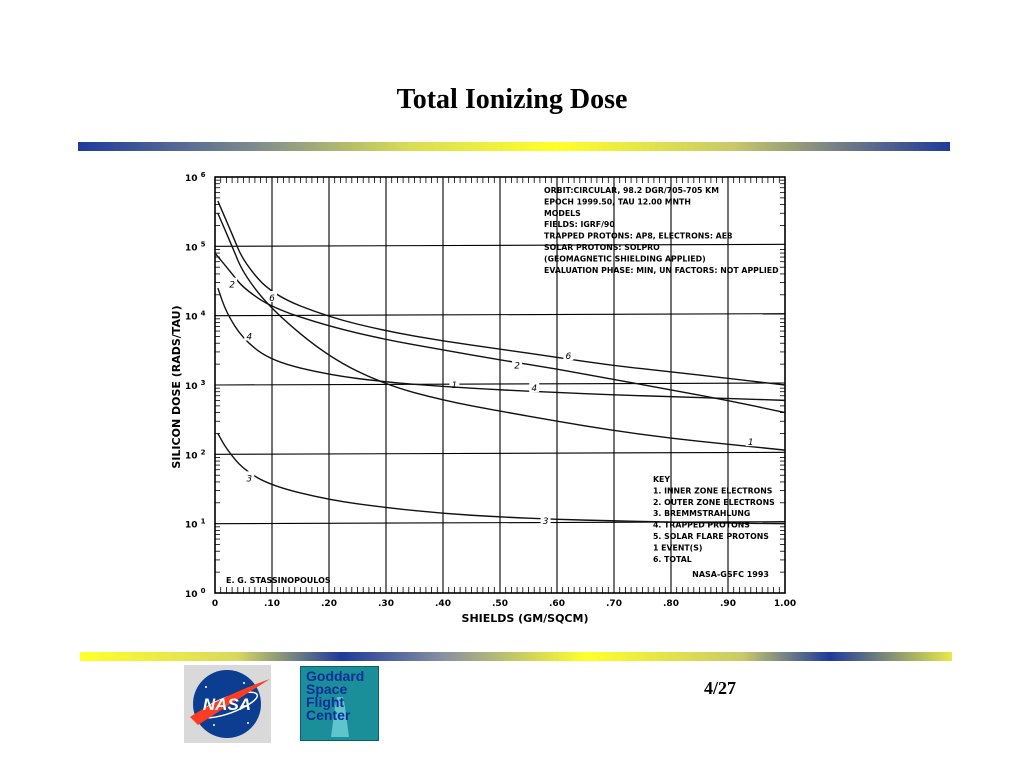  Describe the element at coordinates (730, 574) in the screenshot. I see `nasa-gsfc-credit: NASA-GSFC 1993` at that location.